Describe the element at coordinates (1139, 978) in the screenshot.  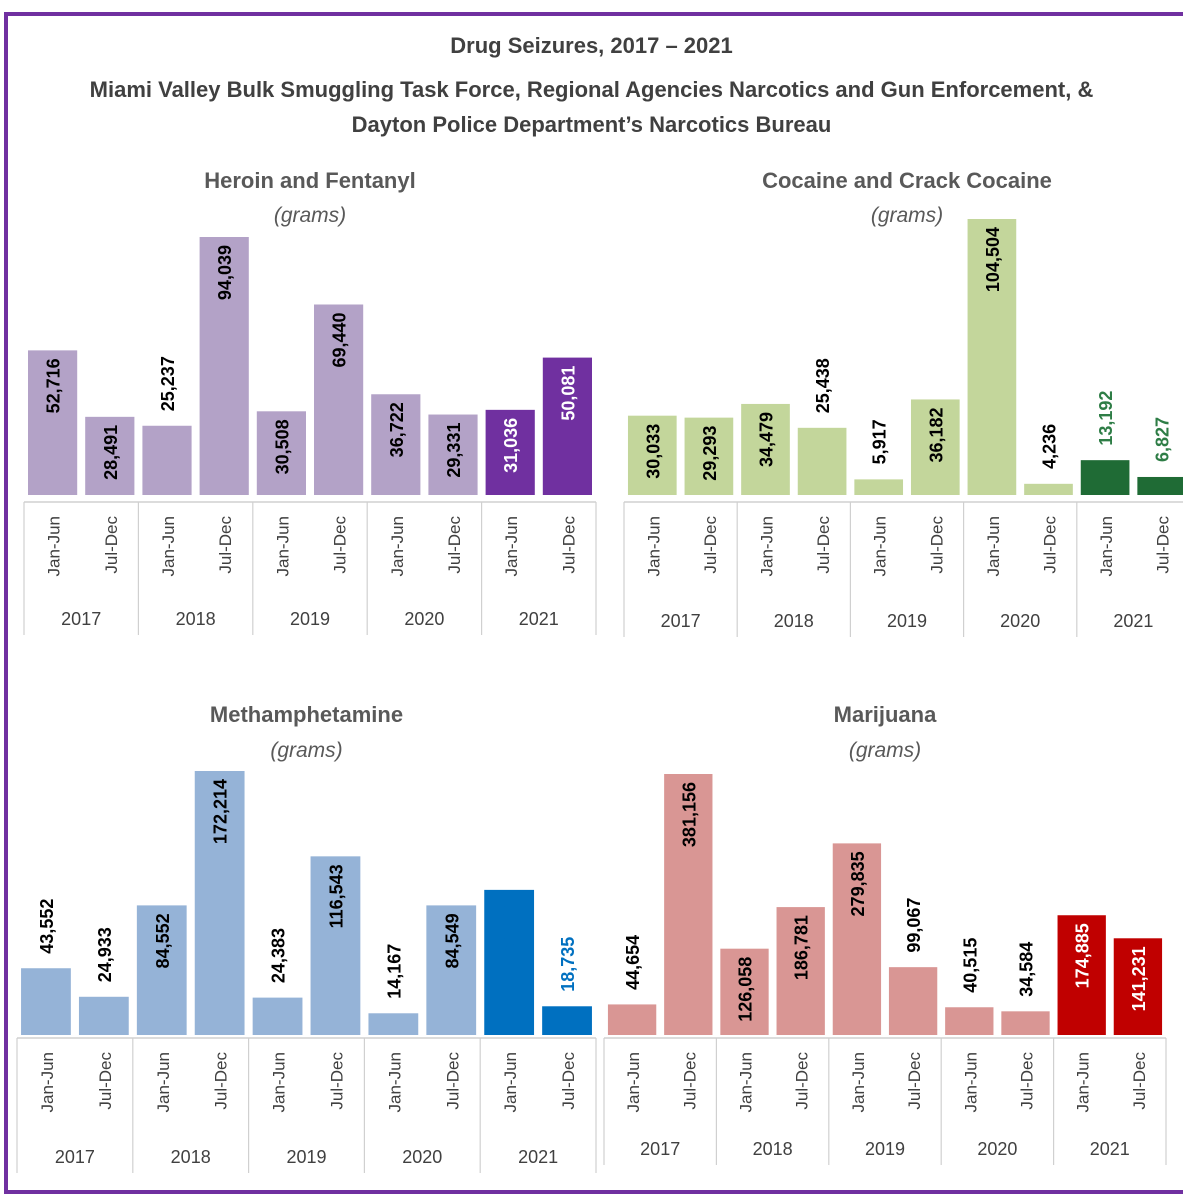
I see `data-label: 141,231` at that location.